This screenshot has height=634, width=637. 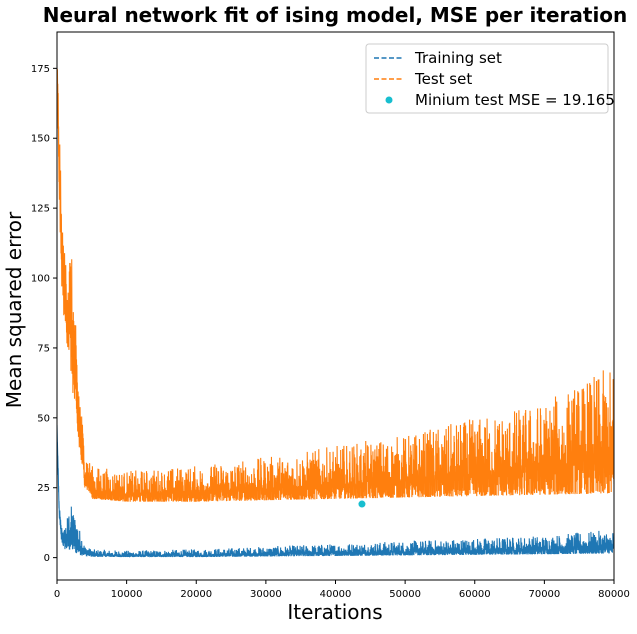 I want to click on x-tick-label: 20000, so click(x=196, y=594).